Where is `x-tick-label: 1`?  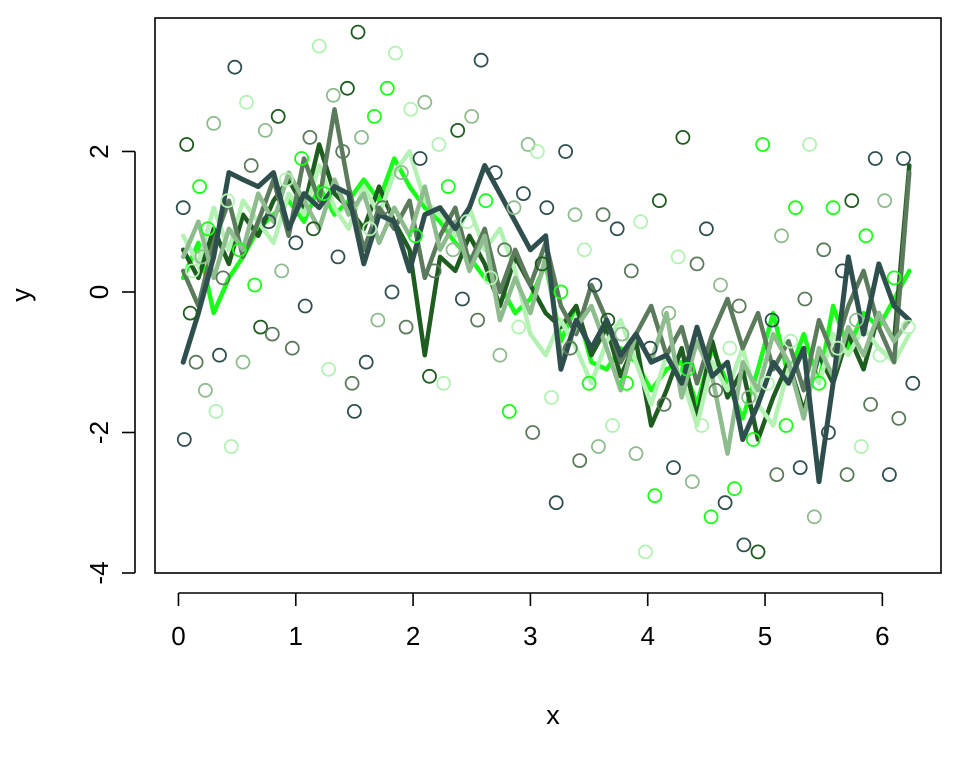 x-tick-label: 1 is located at coordinates (296, 636).